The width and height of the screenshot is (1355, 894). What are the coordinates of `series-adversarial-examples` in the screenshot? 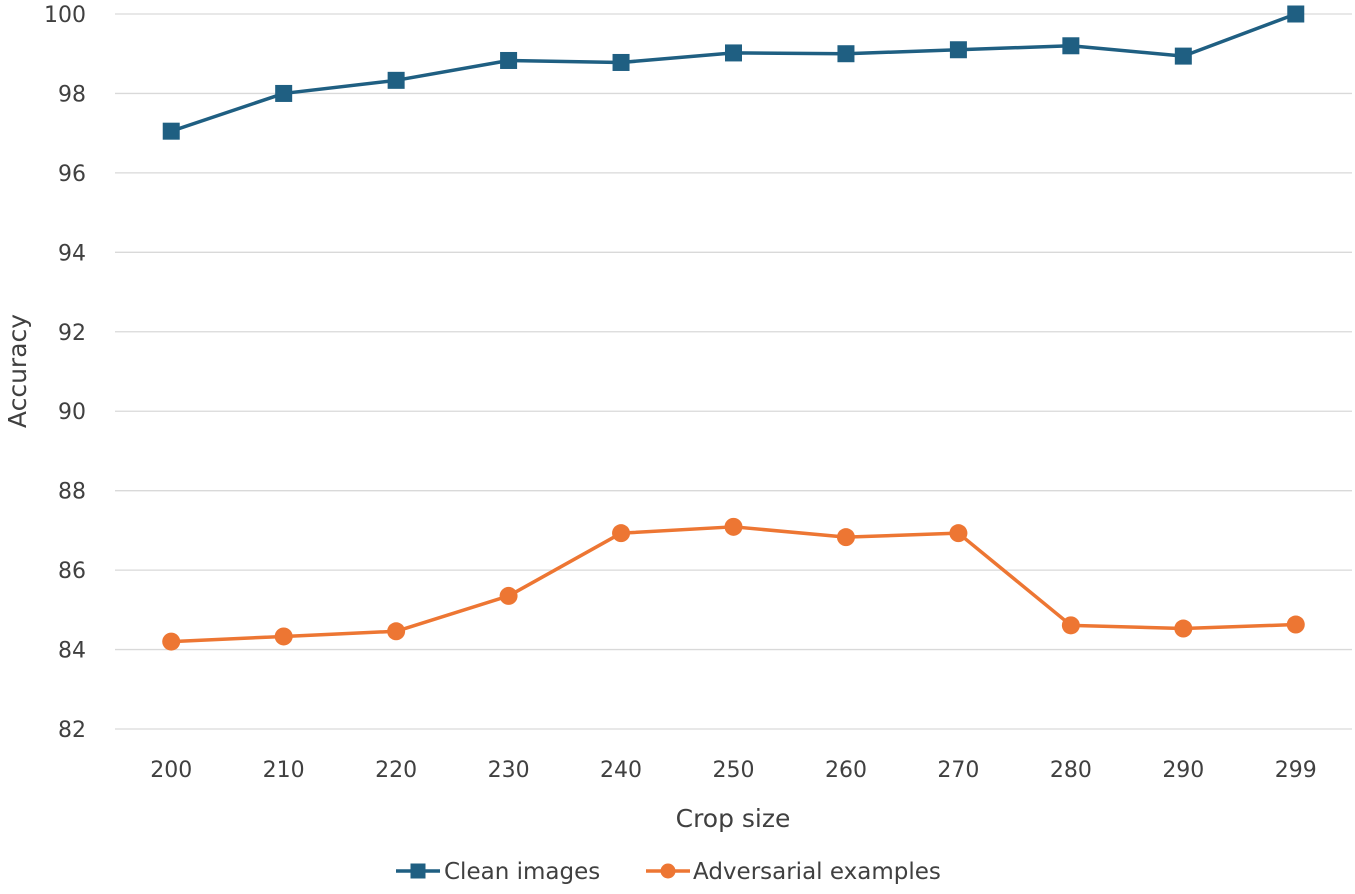 It's located at (733, 584).